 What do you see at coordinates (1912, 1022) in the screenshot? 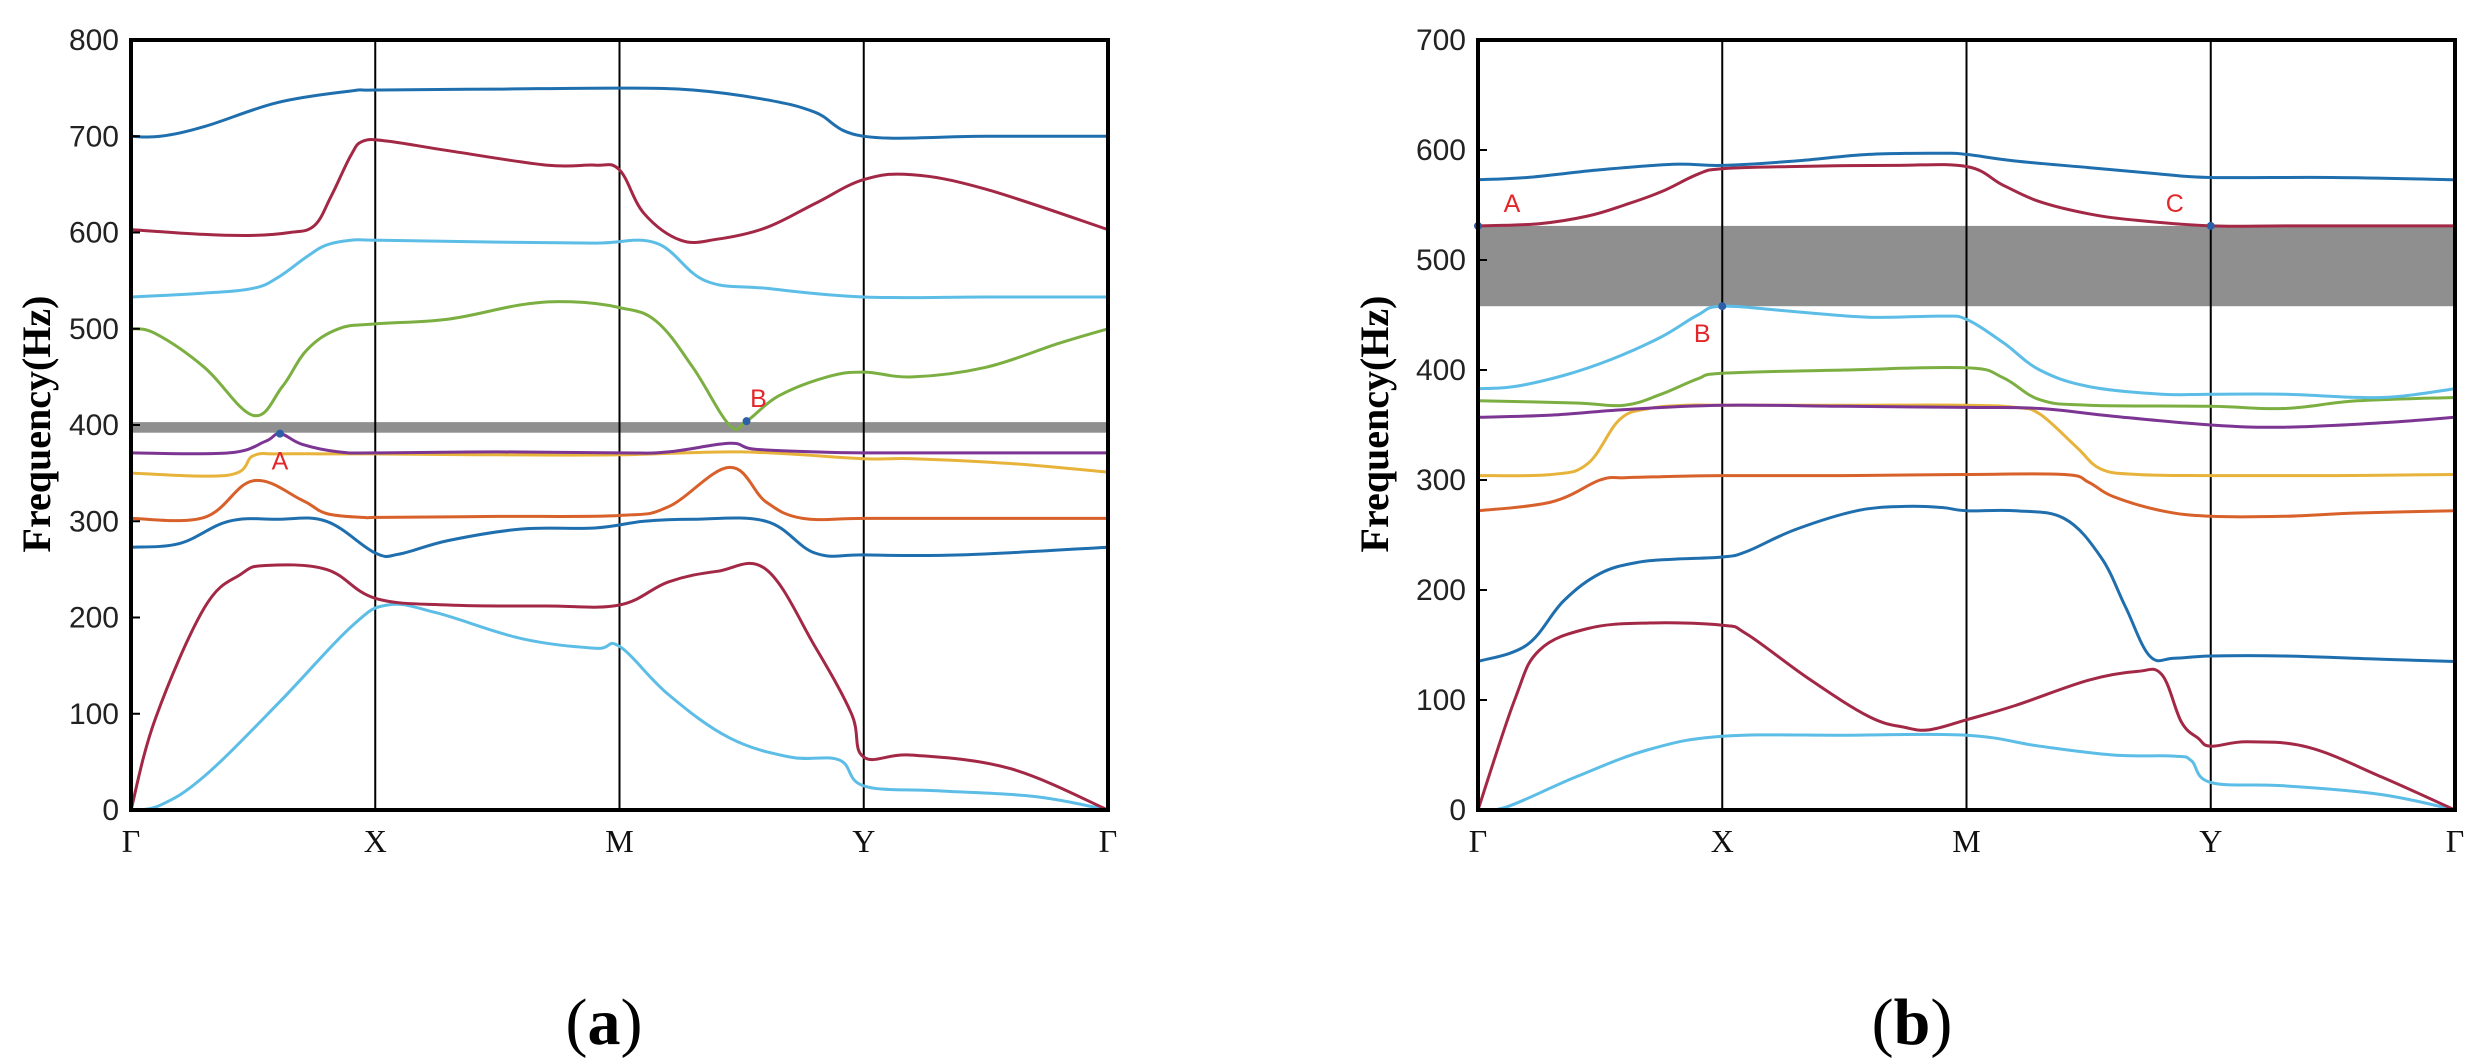
I see `caption-b: (b)` at bounding box center [1912, 1022].